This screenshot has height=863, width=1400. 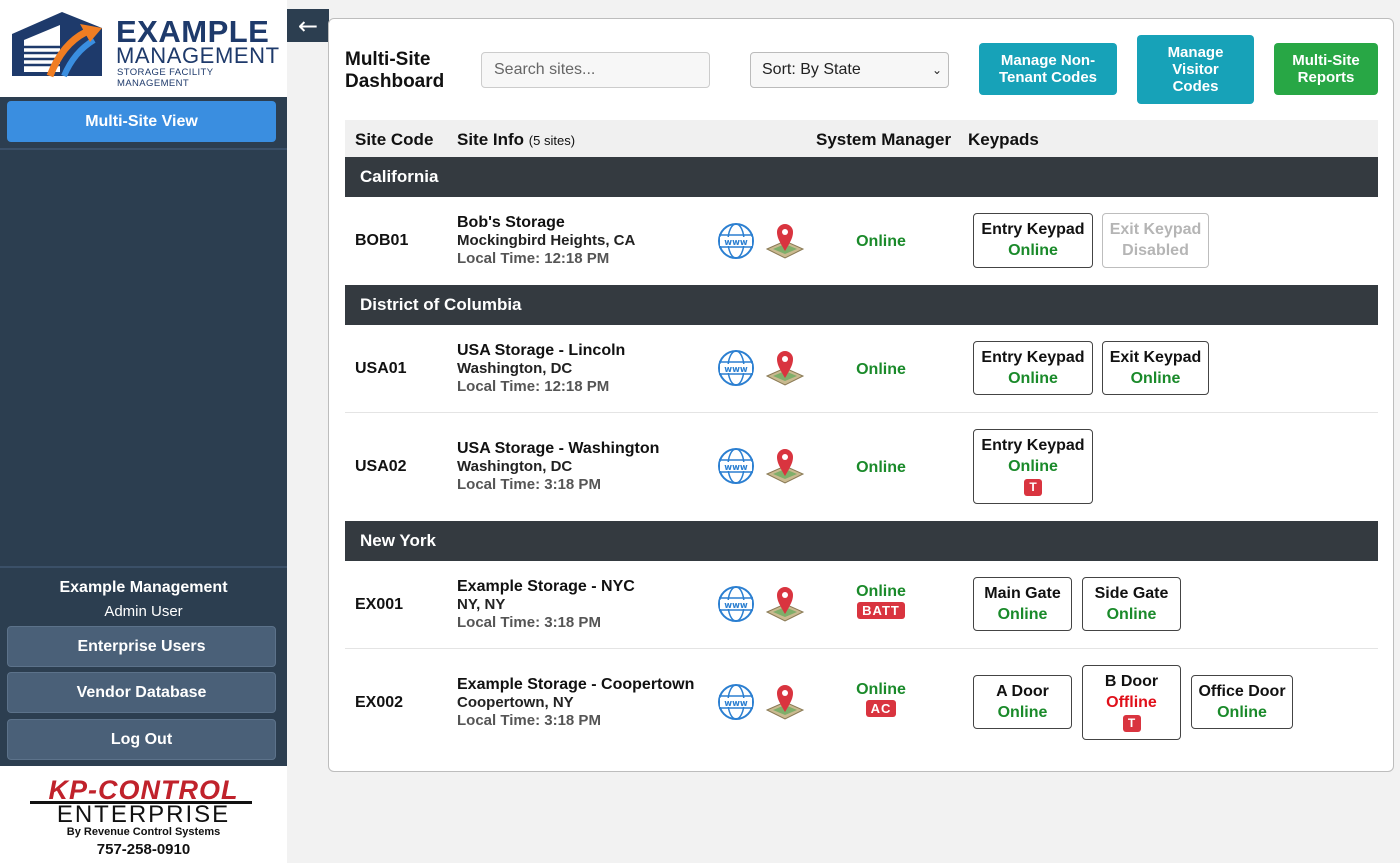 I want to click on col-site-info: Site Info (5 sites), so click(x=516, y=139).